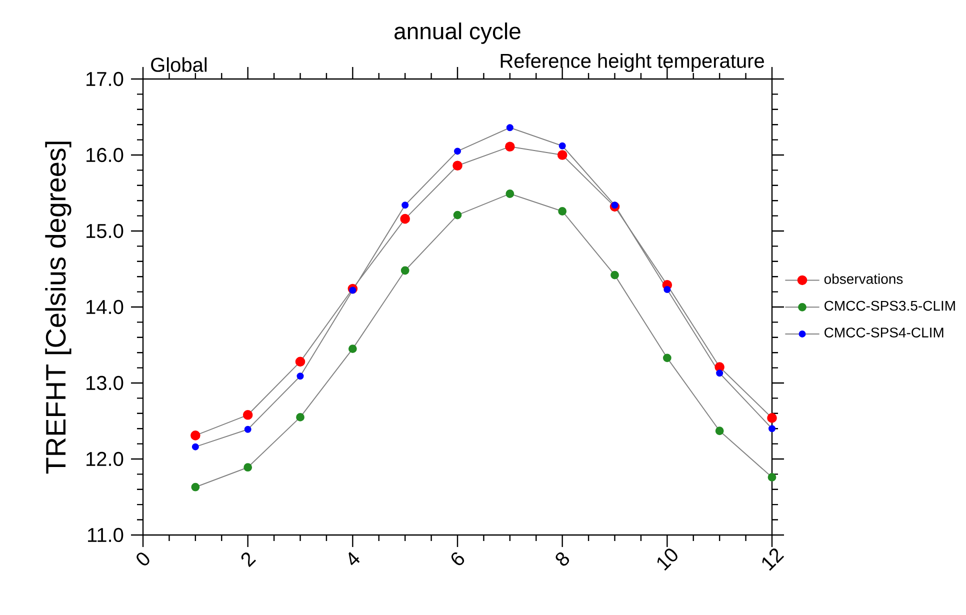 Image resolution: width=966 pixels, height=615 pixels. What do you see at coordinates (884, 333) in the screenshot?
I see `legend-label: CMCC-SPS4-CLIM` at bounding box center [884, 333].